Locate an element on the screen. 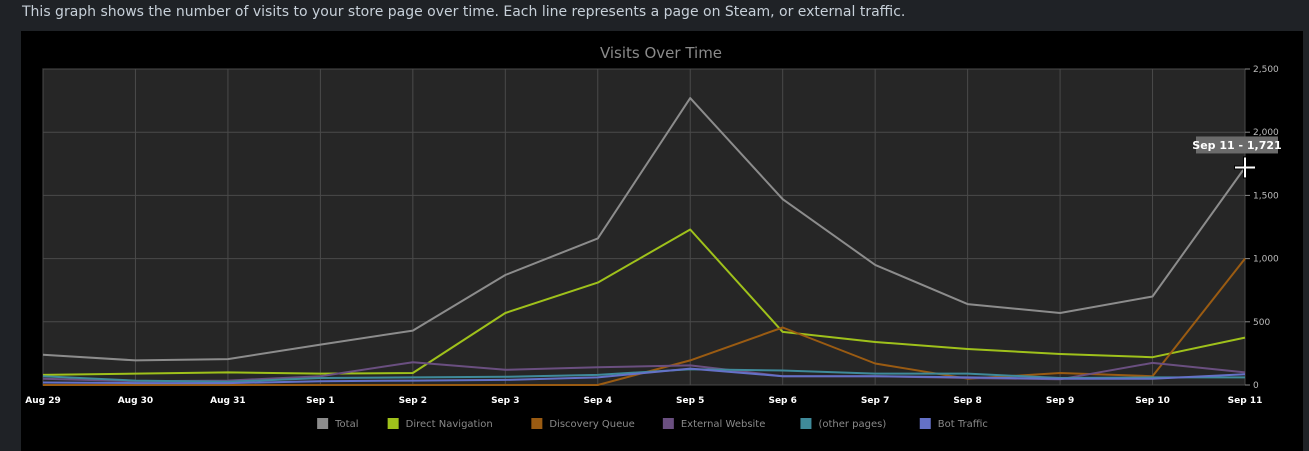 This screenshot has width=1309, height=451. legend-item: Discovery Queue is located at coordinates (583, 424).